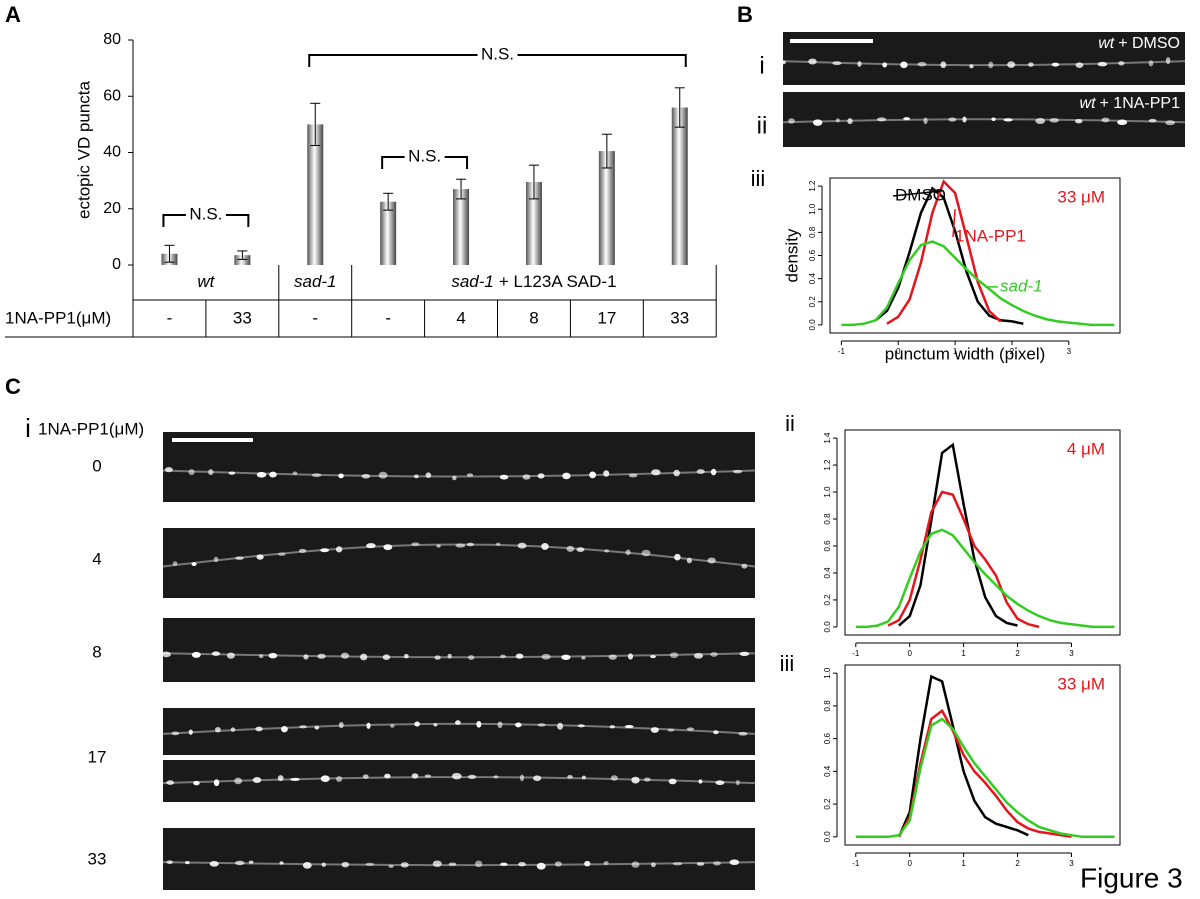 The width and height of the screenshot is (1200, 899). Describe the element at coordinates (812, 186) in the screenshot. I see `y-tick-label: 1.2` at that location.